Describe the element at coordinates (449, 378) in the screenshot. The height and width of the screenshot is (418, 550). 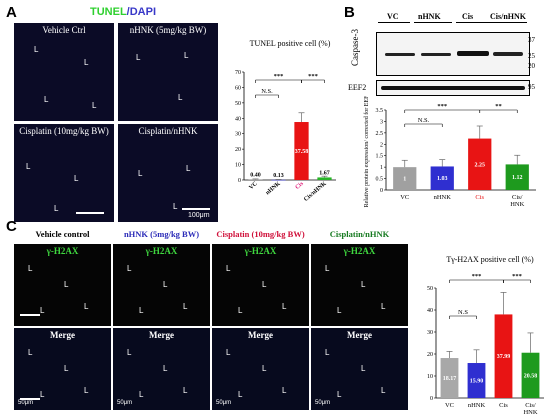
I see `bar-vc` at that location.